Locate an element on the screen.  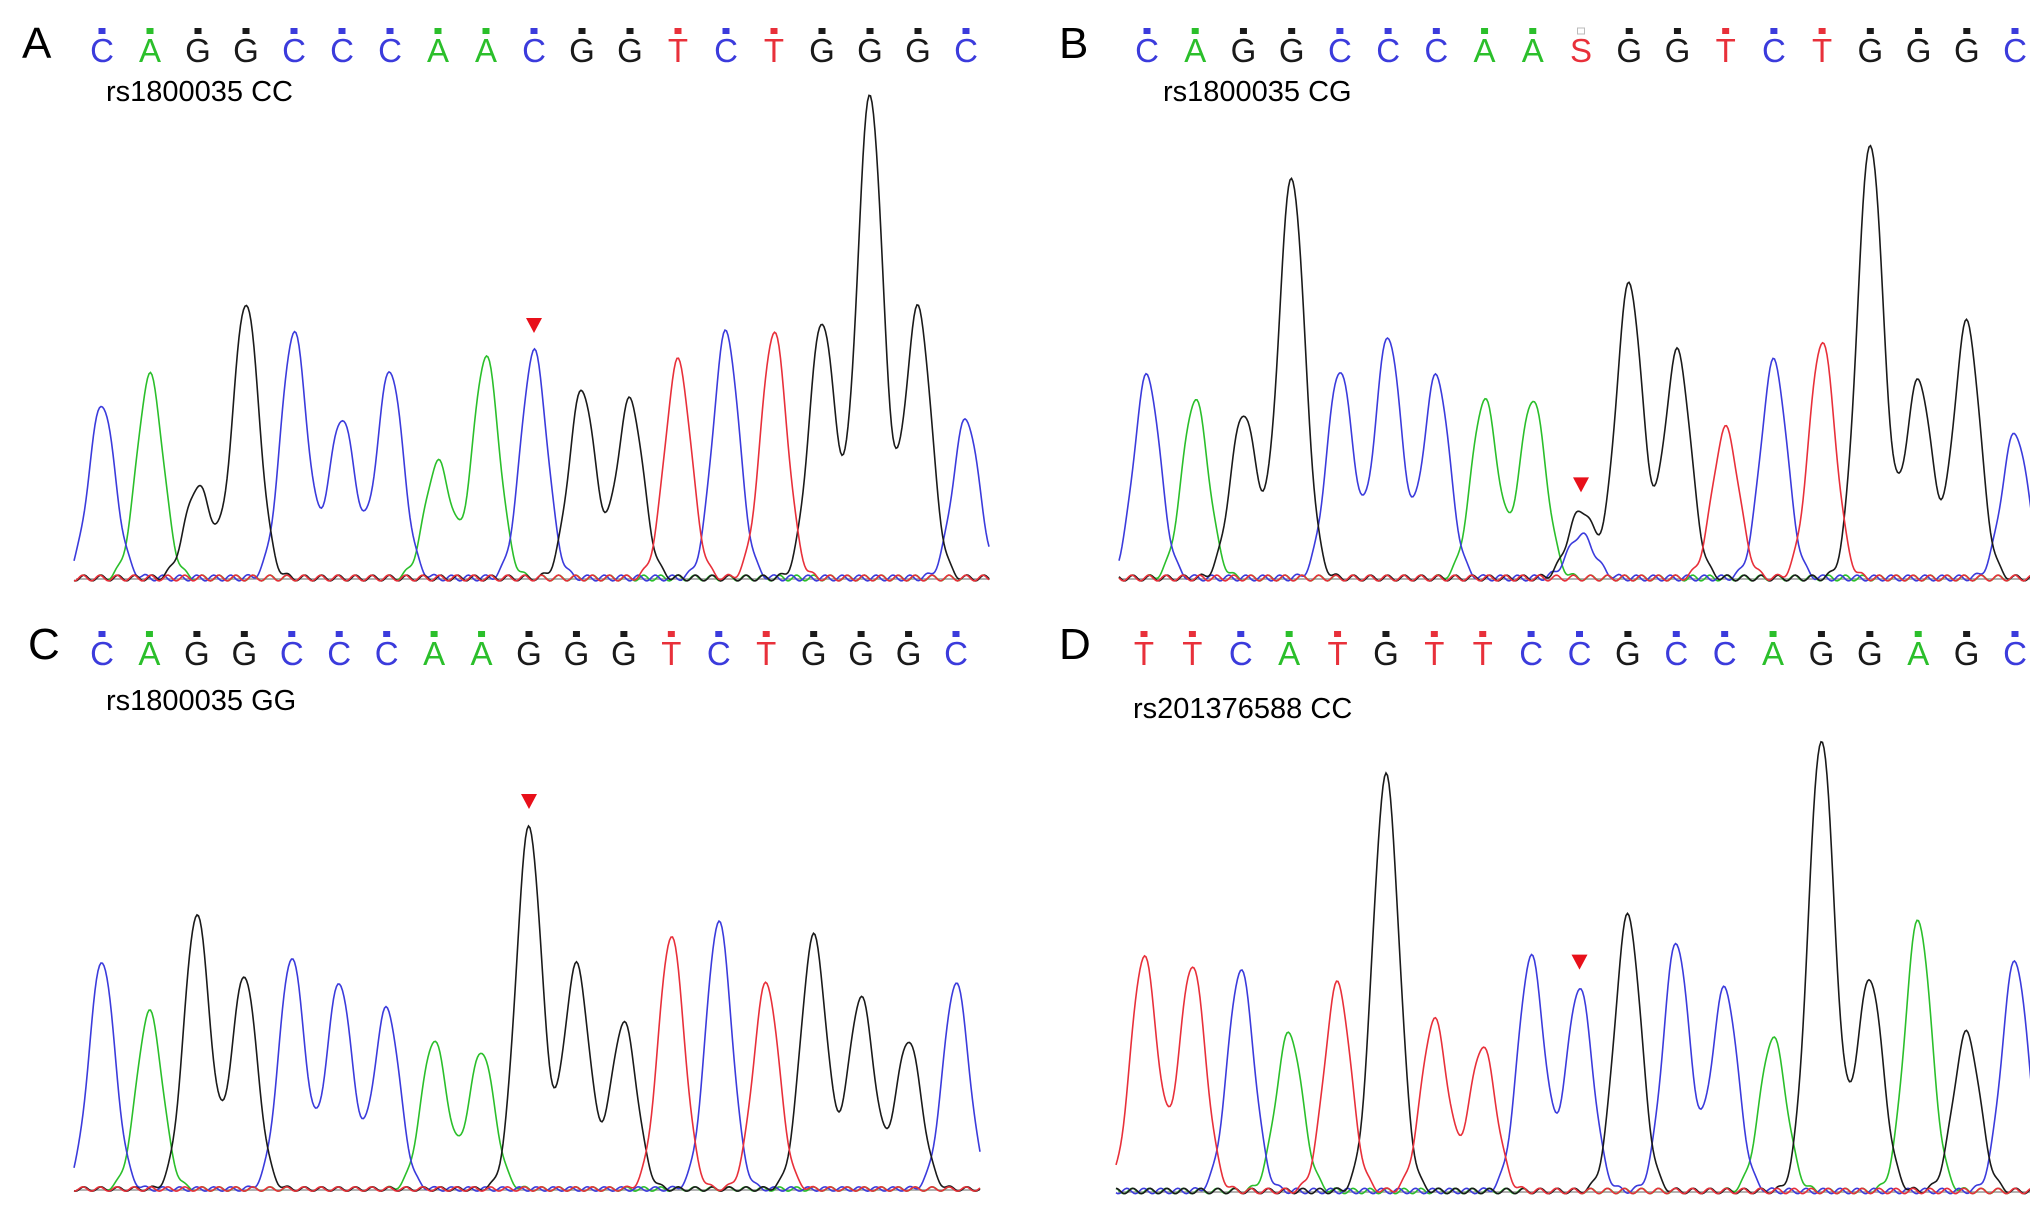
sample-label-c: rs1800035 GG is located at coordinates (201, 701).